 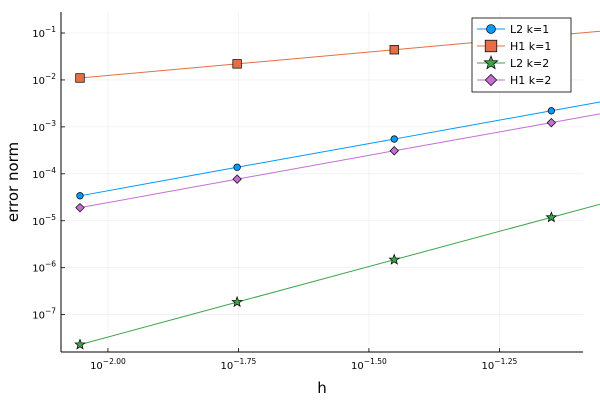 What do you see at coordinates (50, 76) in the screenshot?
I see `y-tick-exponent: −2` at bounding box center [50, 76].